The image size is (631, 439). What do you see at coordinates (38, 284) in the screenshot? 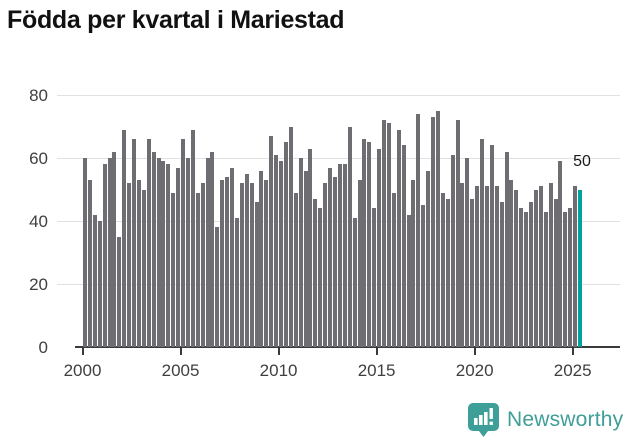
I see `y-tick-label-20: 20` at bounding box center [38, 284].